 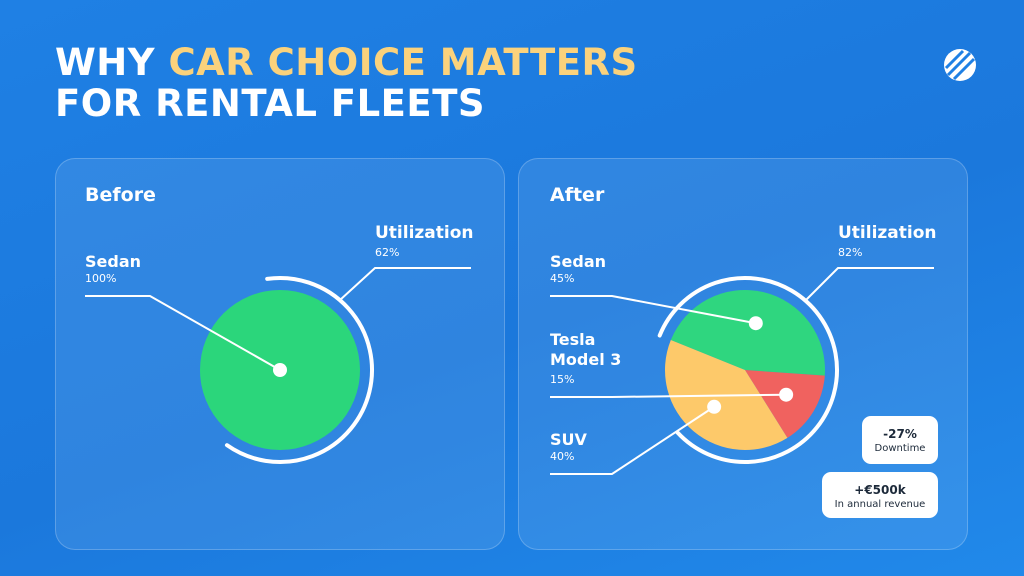 I want to click on utilization-value: 62%, so click(x=387, y=252).